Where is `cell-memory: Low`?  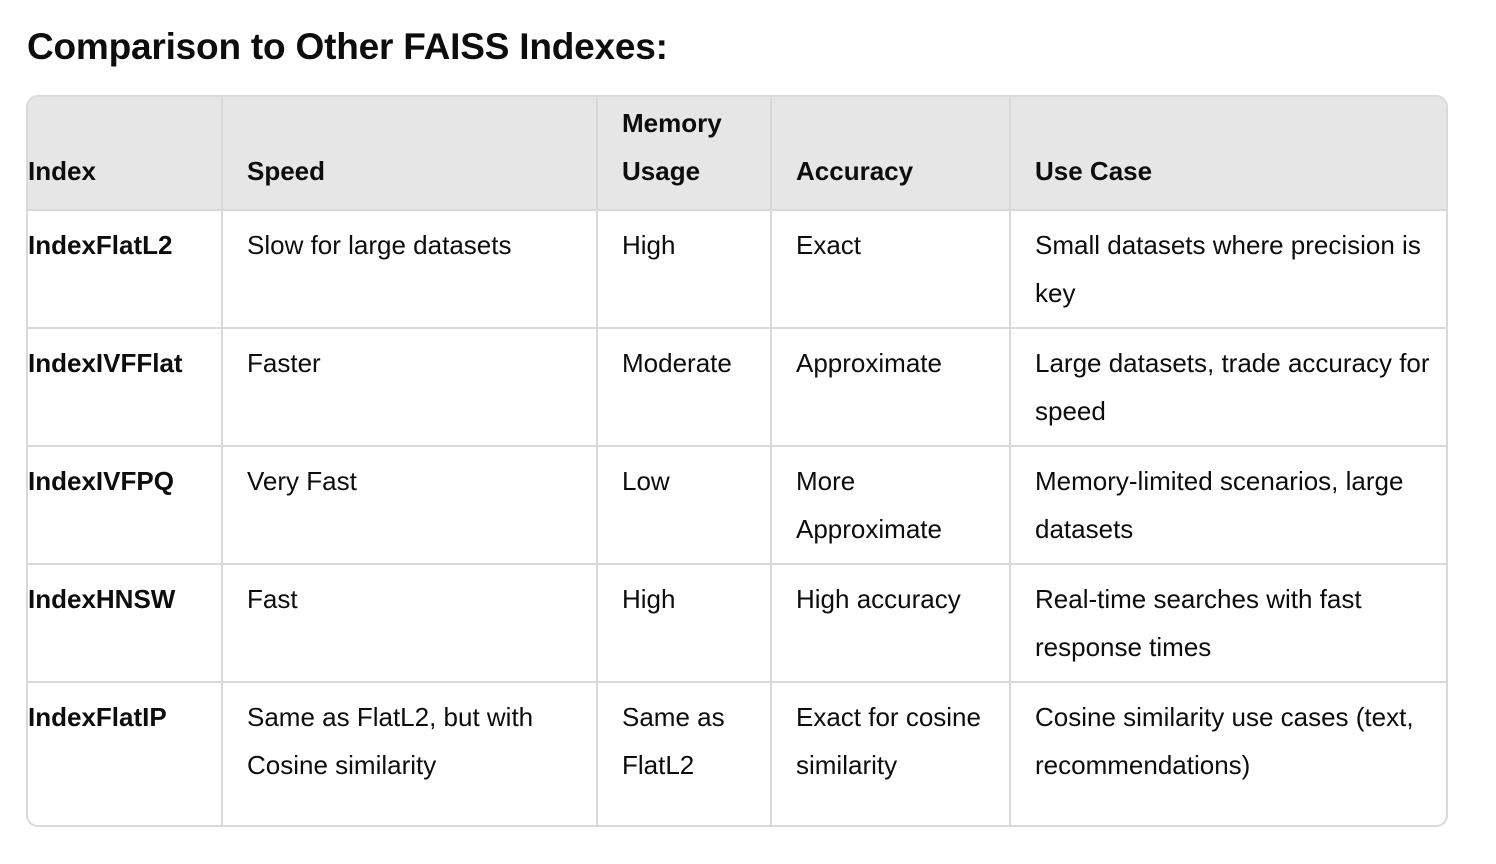 cell-memory: Low is located at coordinates (684, 505).